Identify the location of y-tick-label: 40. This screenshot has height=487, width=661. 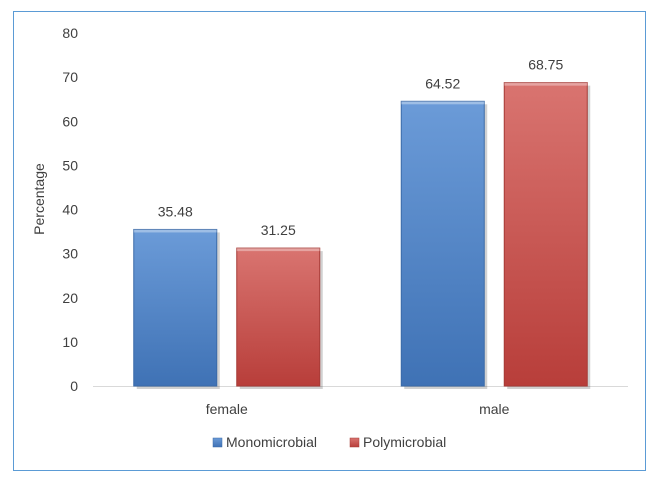
(70, 210).